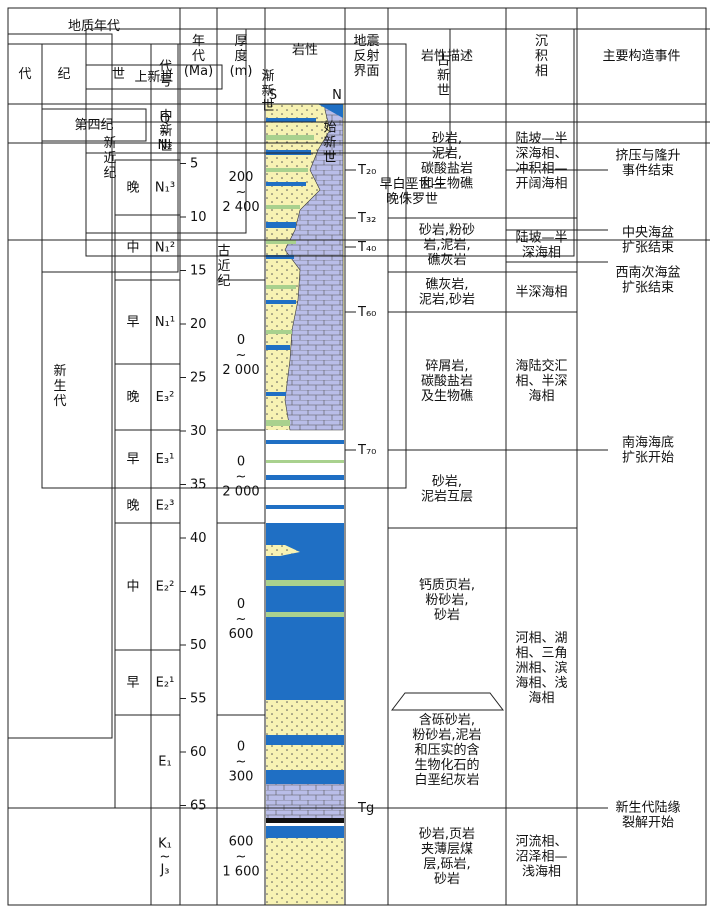  Describe the element at coordinates (305, 504) in the screenshot. I see `lithology-log` at that location.